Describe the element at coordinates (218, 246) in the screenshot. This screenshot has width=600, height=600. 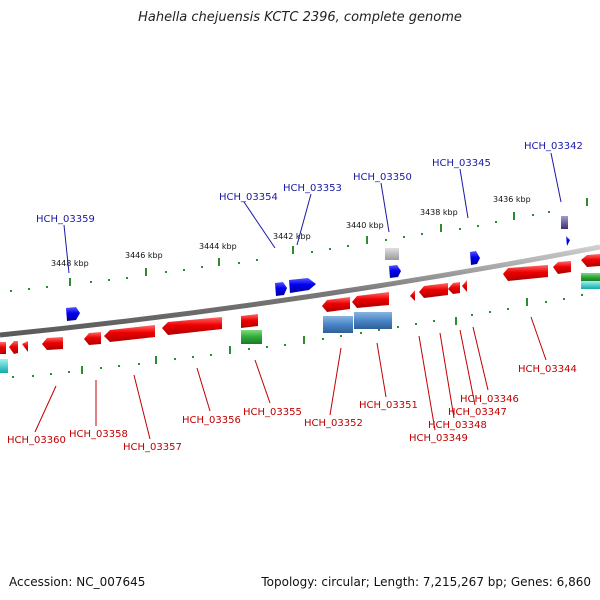
I see `scale-label-3444: 3444 kbp` at that location.